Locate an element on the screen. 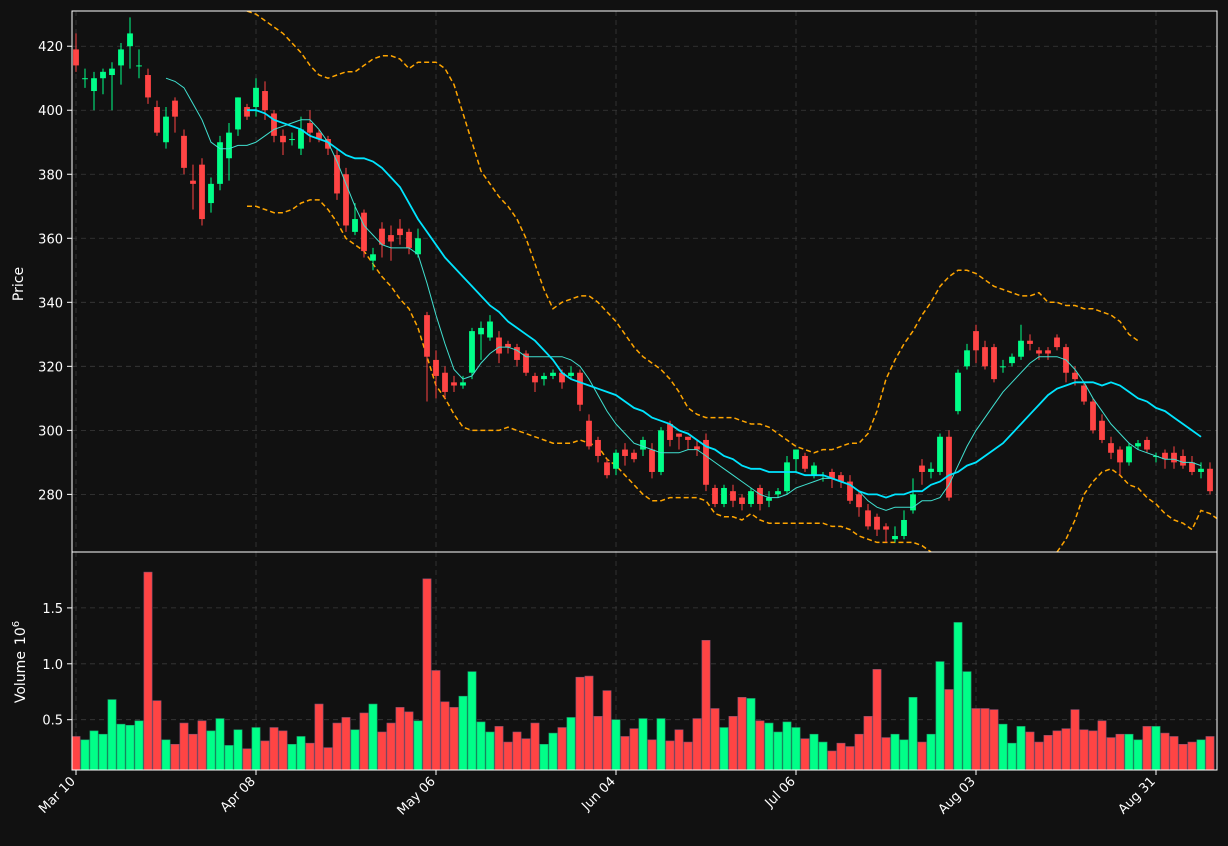  price-tick-label: 420 is located at coordinates (50, 47).